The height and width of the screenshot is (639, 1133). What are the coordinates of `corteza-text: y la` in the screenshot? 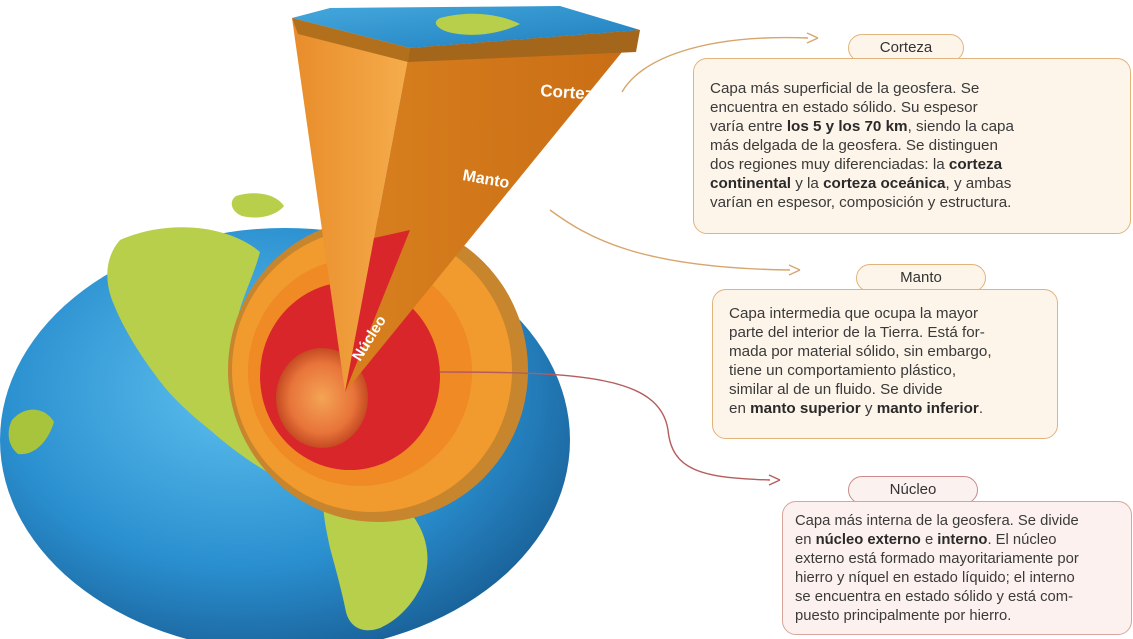 It's located at (807, 183).